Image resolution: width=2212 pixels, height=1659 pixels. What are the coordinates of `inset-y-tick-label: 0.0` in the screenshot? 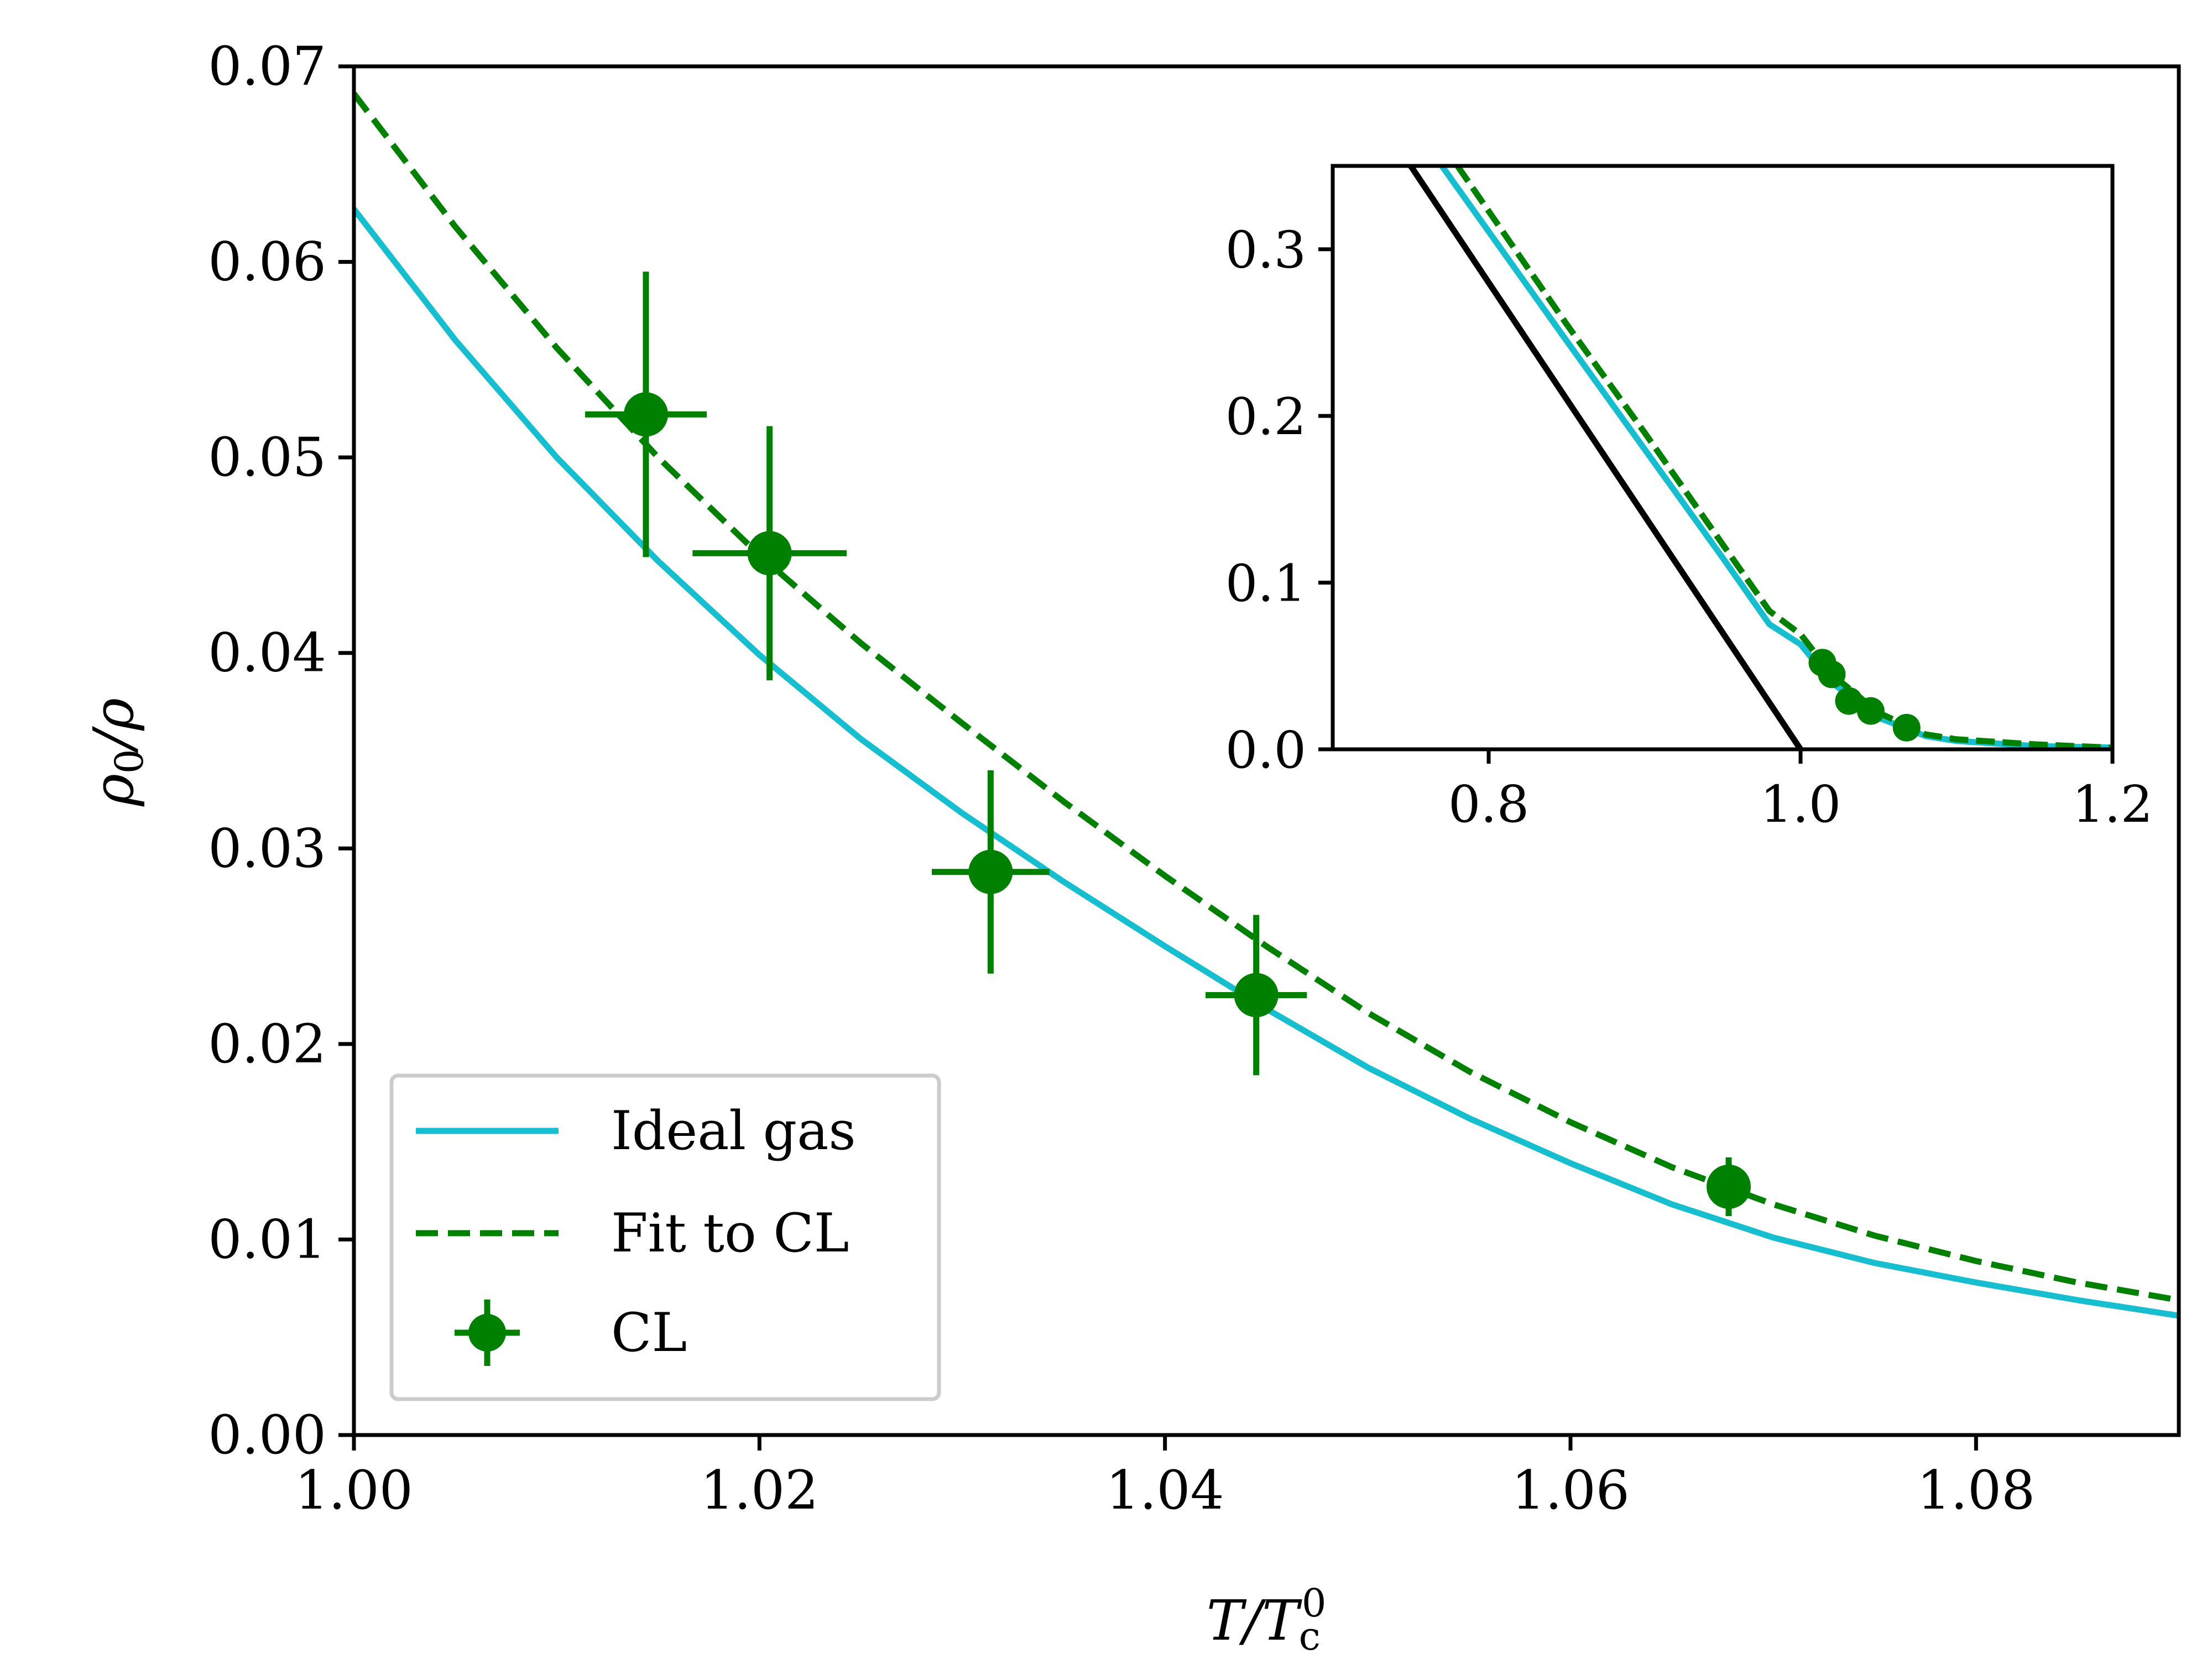 It's located at (1266, 750).